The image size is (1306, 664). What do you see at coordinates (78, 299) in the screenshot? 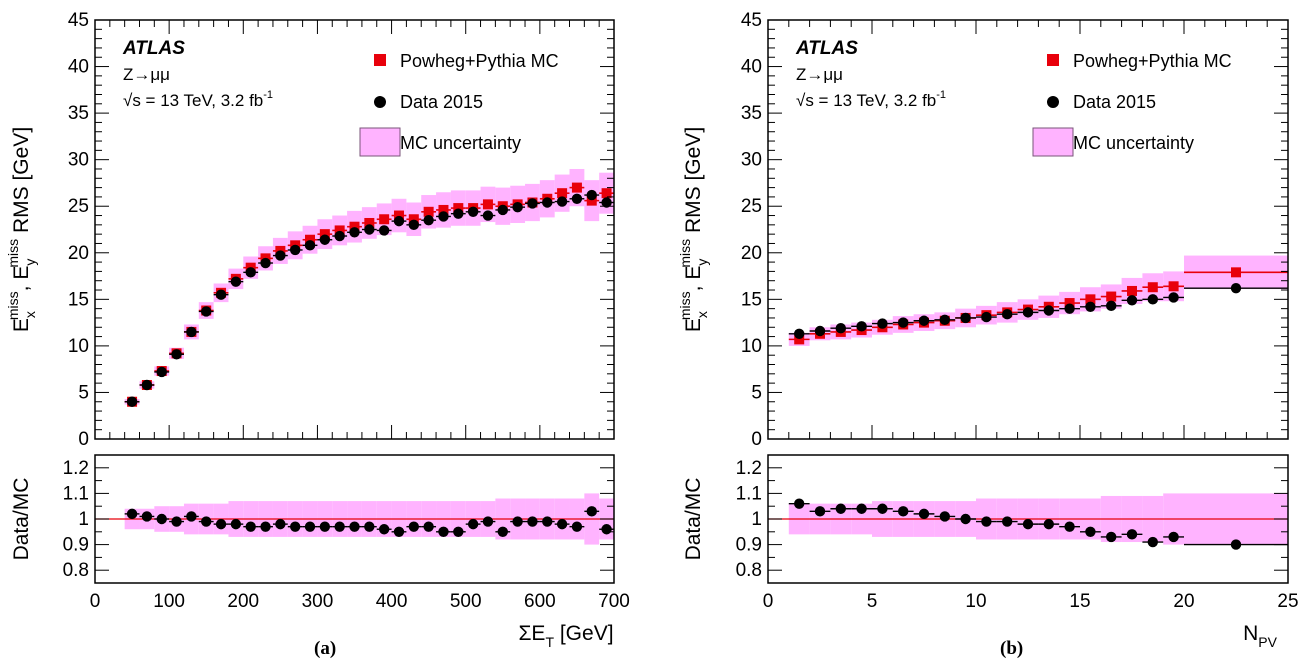
I see `y-tick-label: 15` at bounding box center [78, 299].